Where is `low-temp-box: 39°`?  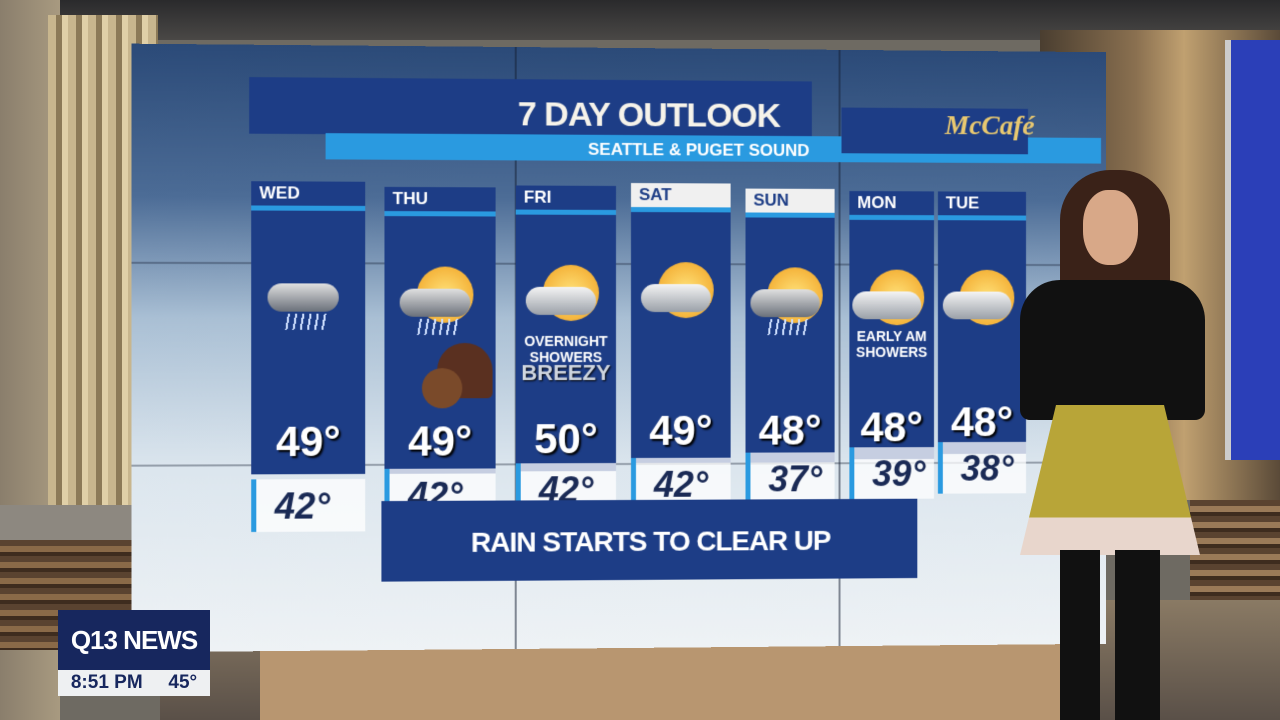
low-temp-box: 39° is located at coordinates (892, 473).